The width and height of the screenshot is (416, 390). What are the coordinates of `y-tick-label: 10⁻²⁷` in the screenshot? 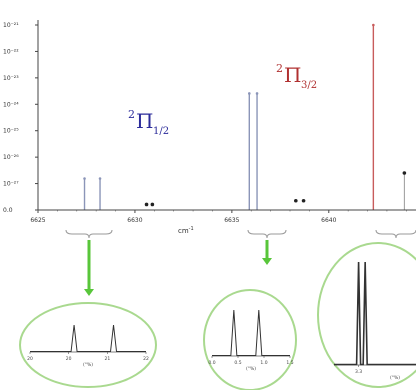 It's located at (11, 184).